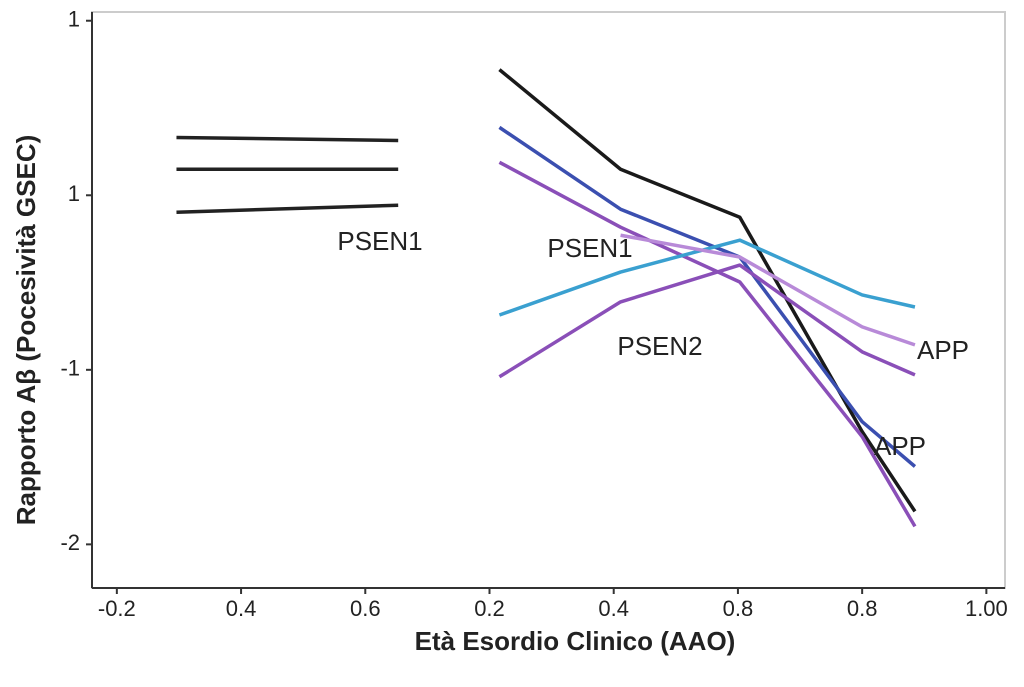  What do you see at coordinates (489, 608) in the screenshot?
I see `x-tick-label: 0.2` at bounding box center [489, 608].